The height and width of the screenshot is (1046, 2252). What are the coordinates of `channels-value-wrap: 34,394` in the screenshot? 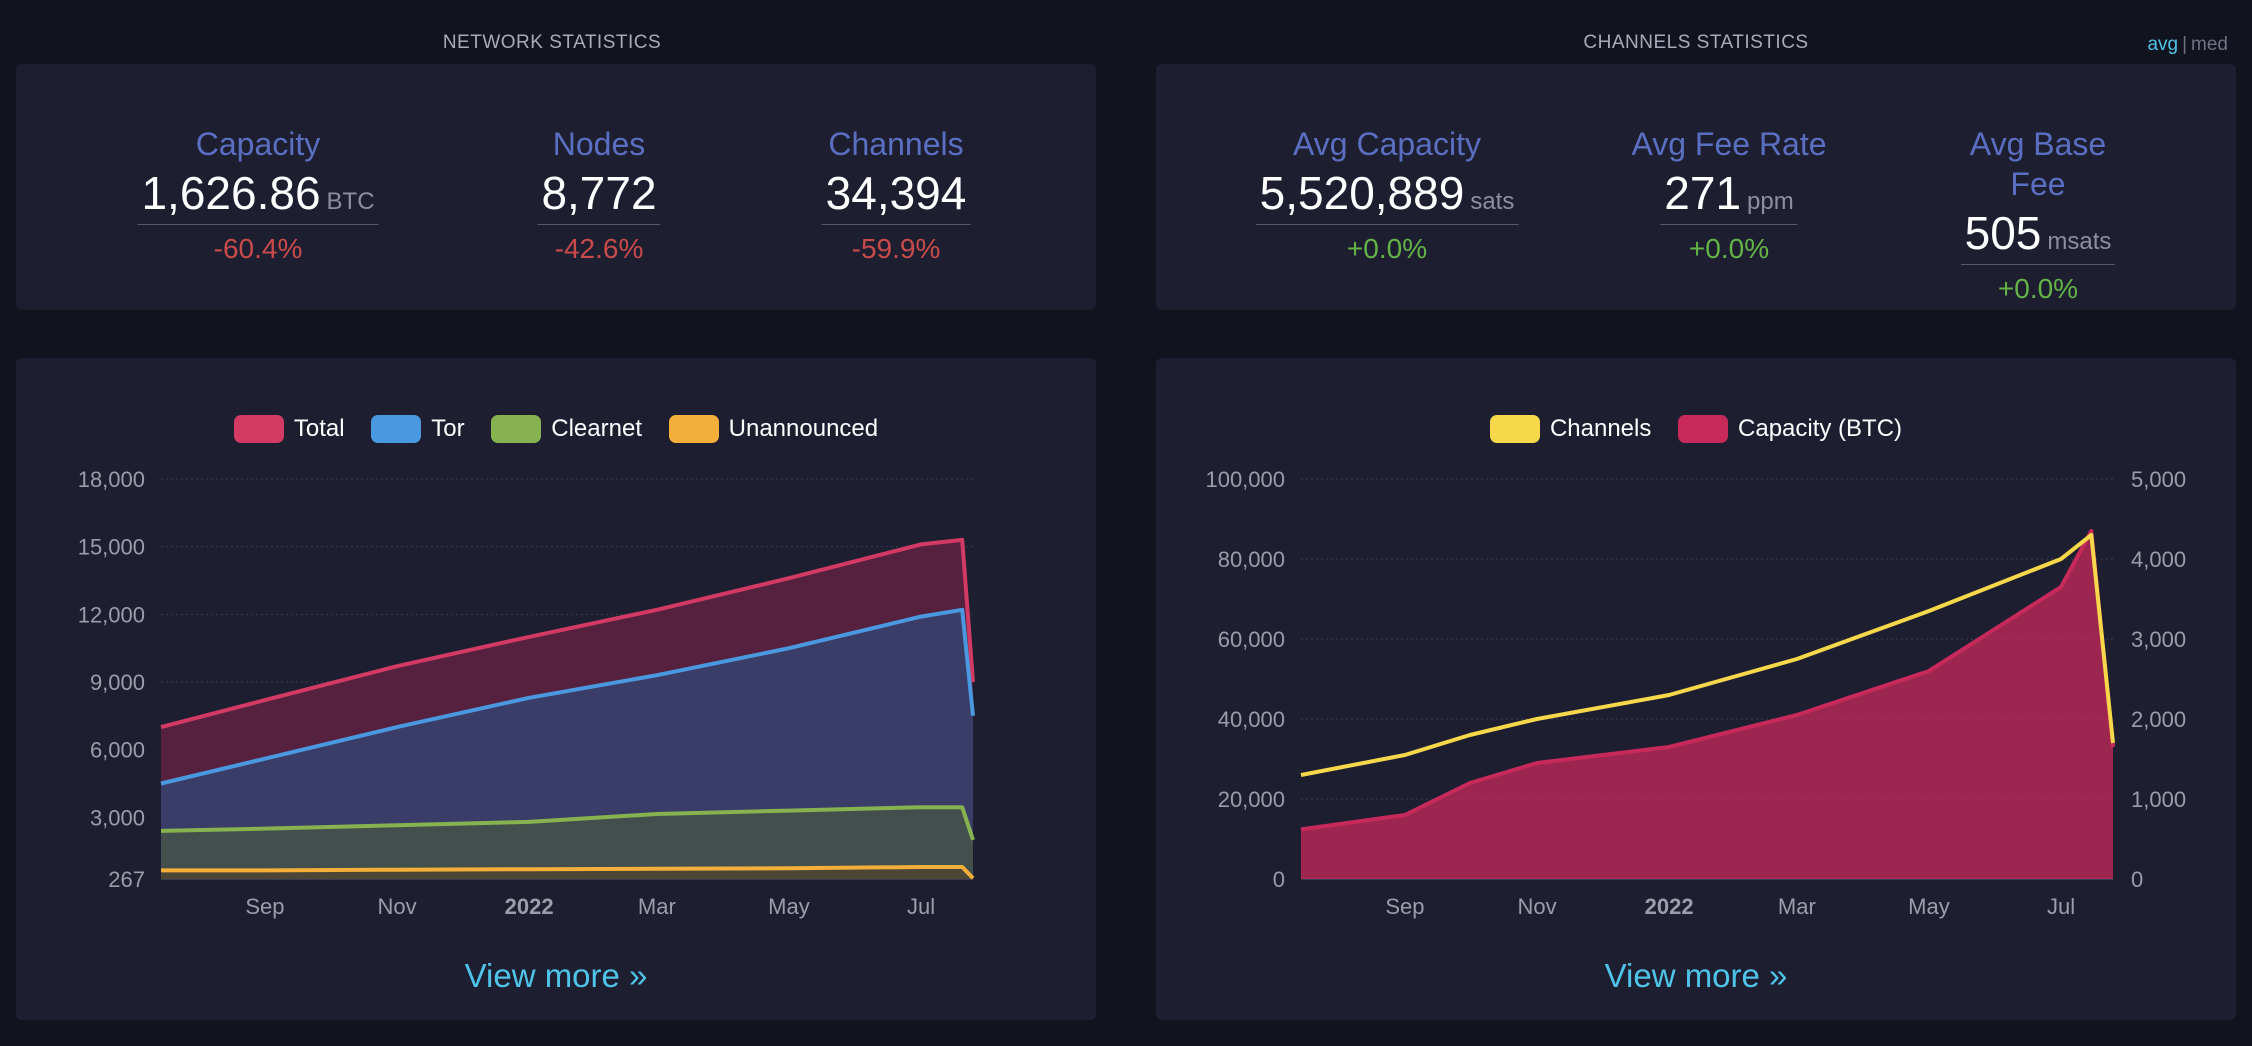 It's located at (896, 195).